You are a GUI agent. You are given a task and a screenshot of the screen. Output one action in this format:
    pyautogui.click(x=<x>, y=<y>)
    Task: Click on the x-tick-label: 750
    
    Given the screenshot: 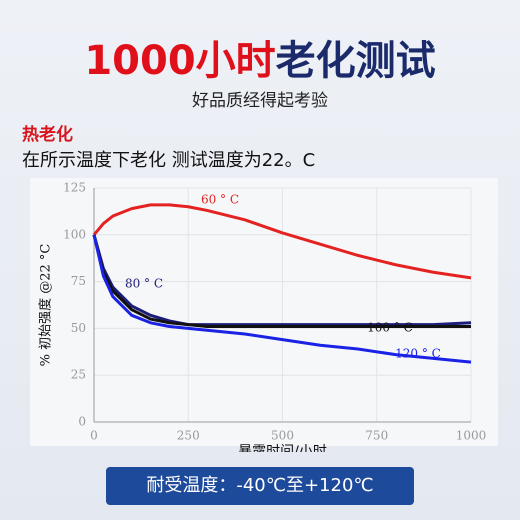 What is the action you would take?
    pyautogui.click(x=376, y=436)
    